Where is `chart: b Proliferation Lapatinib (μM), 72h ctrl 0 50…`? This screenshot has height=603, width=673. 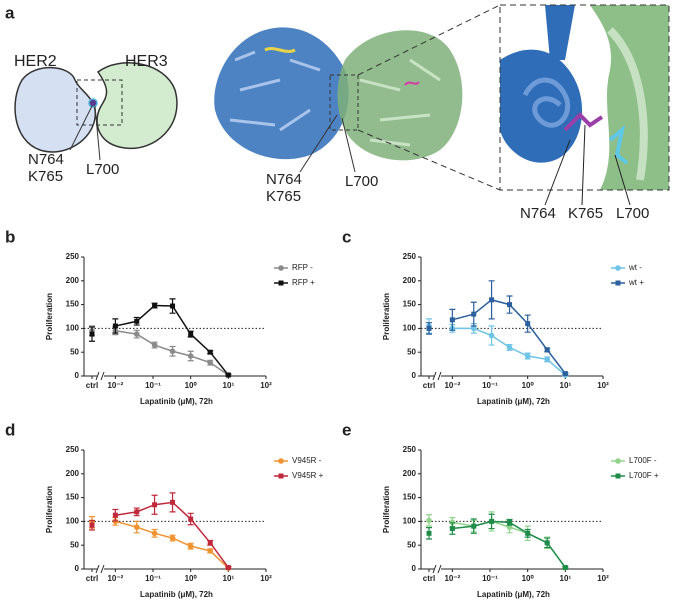 chart: b Proliferation Lapatinib (μM), 72h ctrl 0 50… is located at coordinates (160, 316).